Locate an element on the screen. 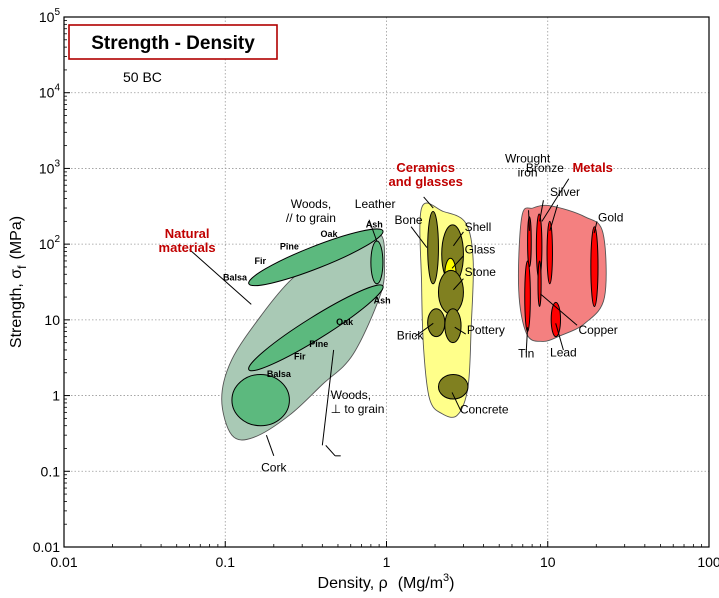  bubble-stone is located at coordinates (450, 292).